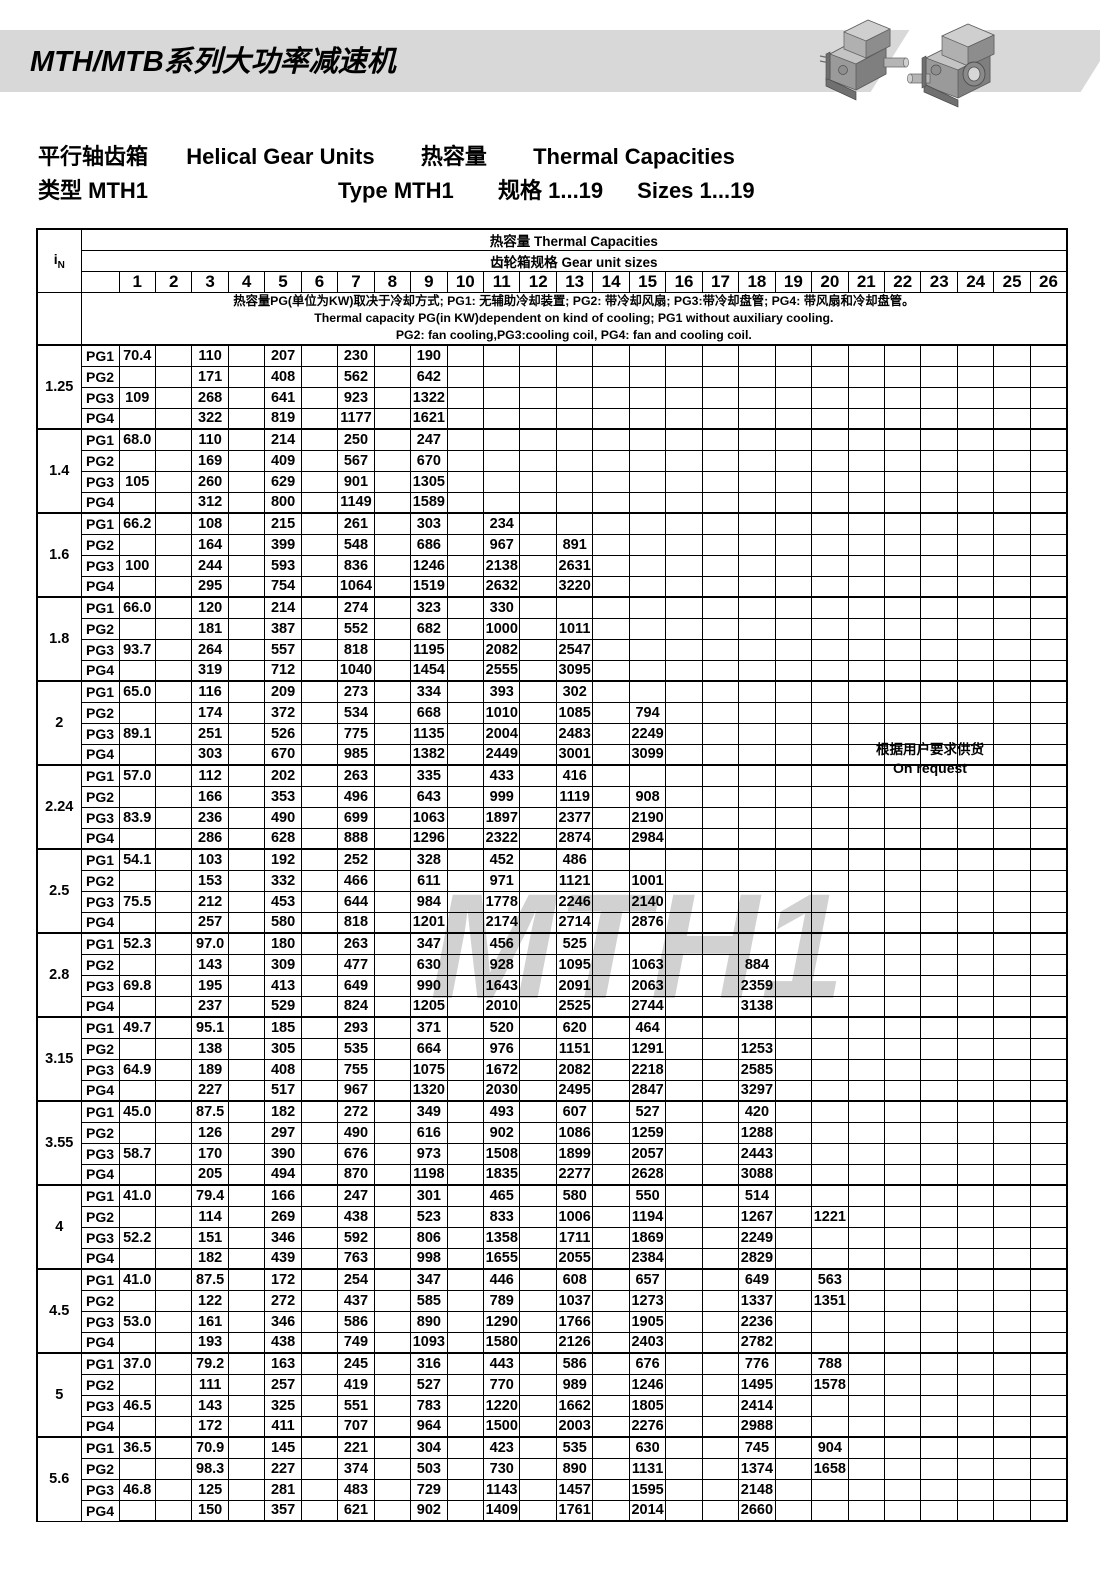  I want to click on capacity-value-cell: 730, so click(502, 1468).